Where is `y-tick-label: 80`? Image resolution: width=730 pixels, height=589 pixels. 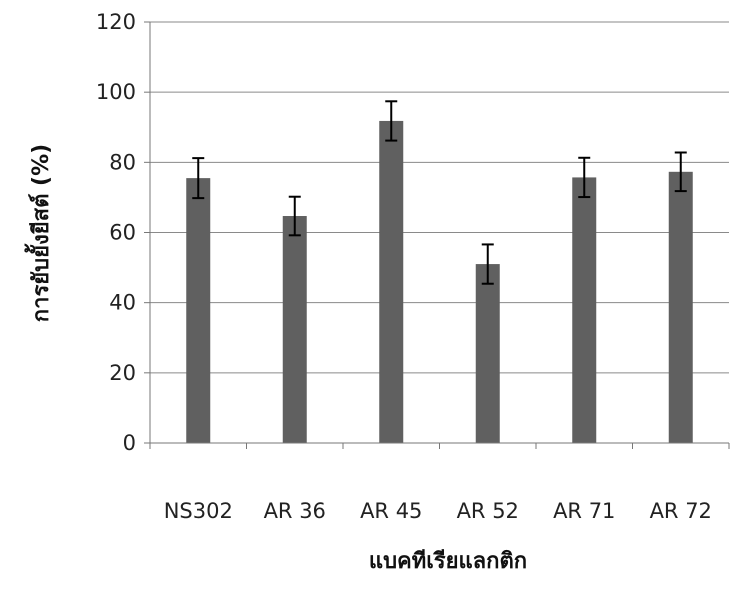 y-tick-label: 80 is located at coordinates (122, 162).